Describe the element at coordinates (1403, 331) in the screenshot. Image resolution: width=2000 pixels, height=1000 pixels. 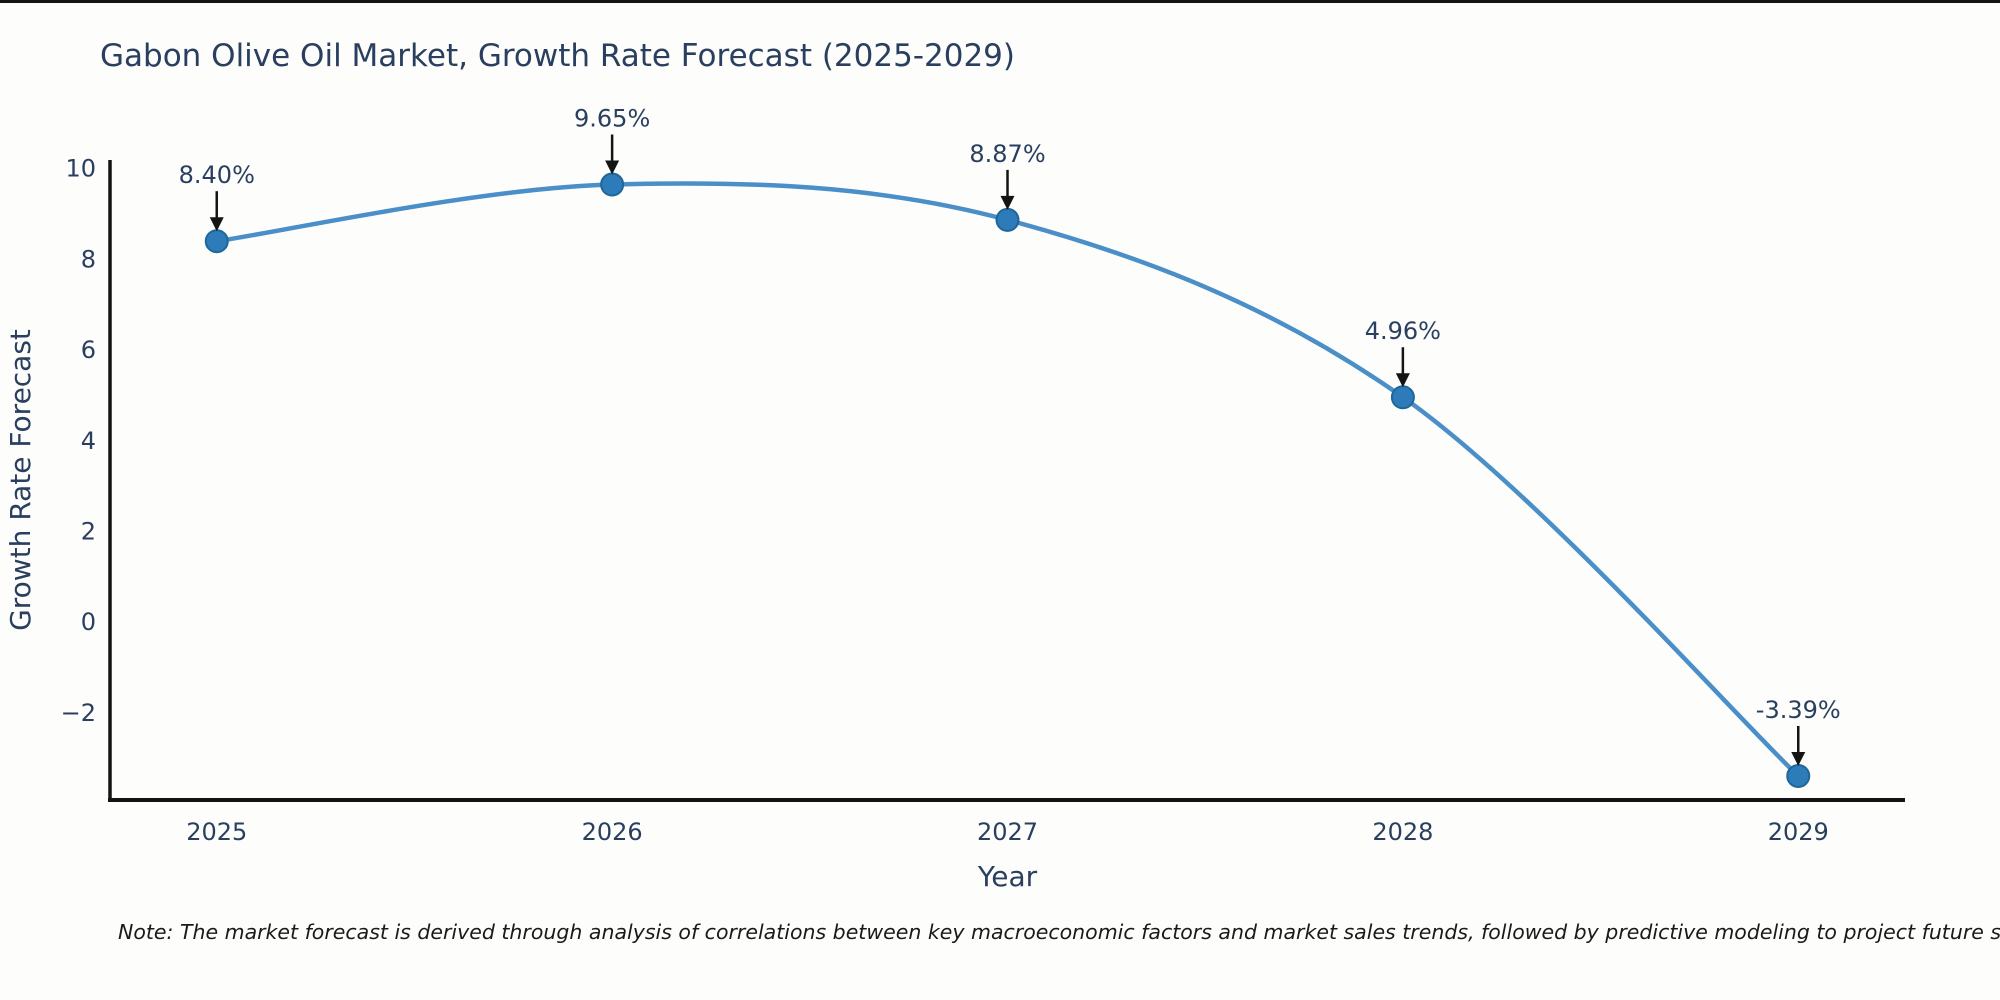
I see `annotation-label: 4.96%` at that location.